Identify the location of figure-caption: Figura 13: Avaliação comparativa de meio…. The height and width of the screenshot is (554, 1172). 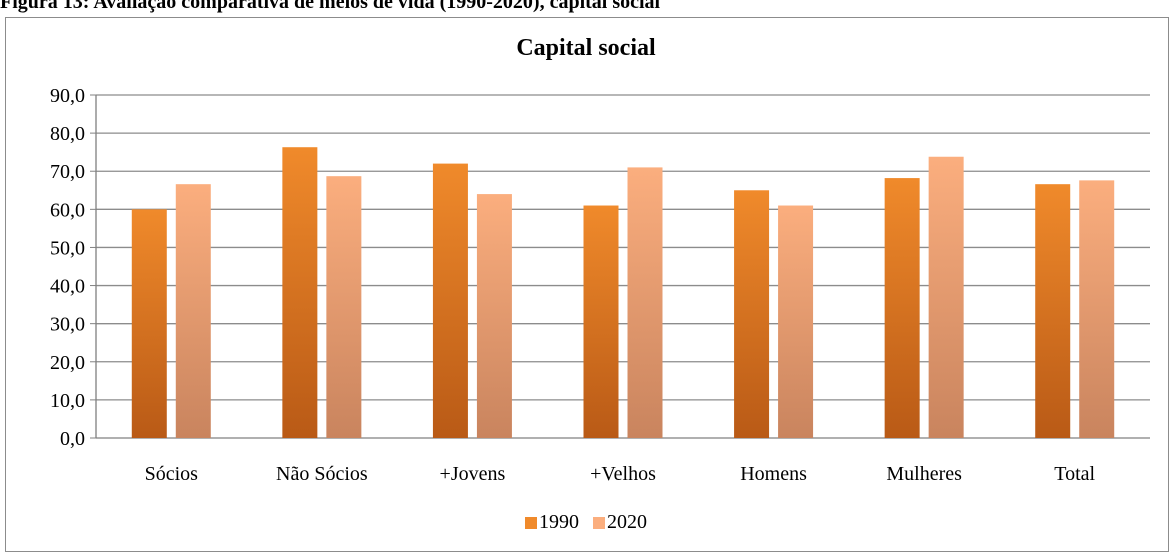
(330, 6).